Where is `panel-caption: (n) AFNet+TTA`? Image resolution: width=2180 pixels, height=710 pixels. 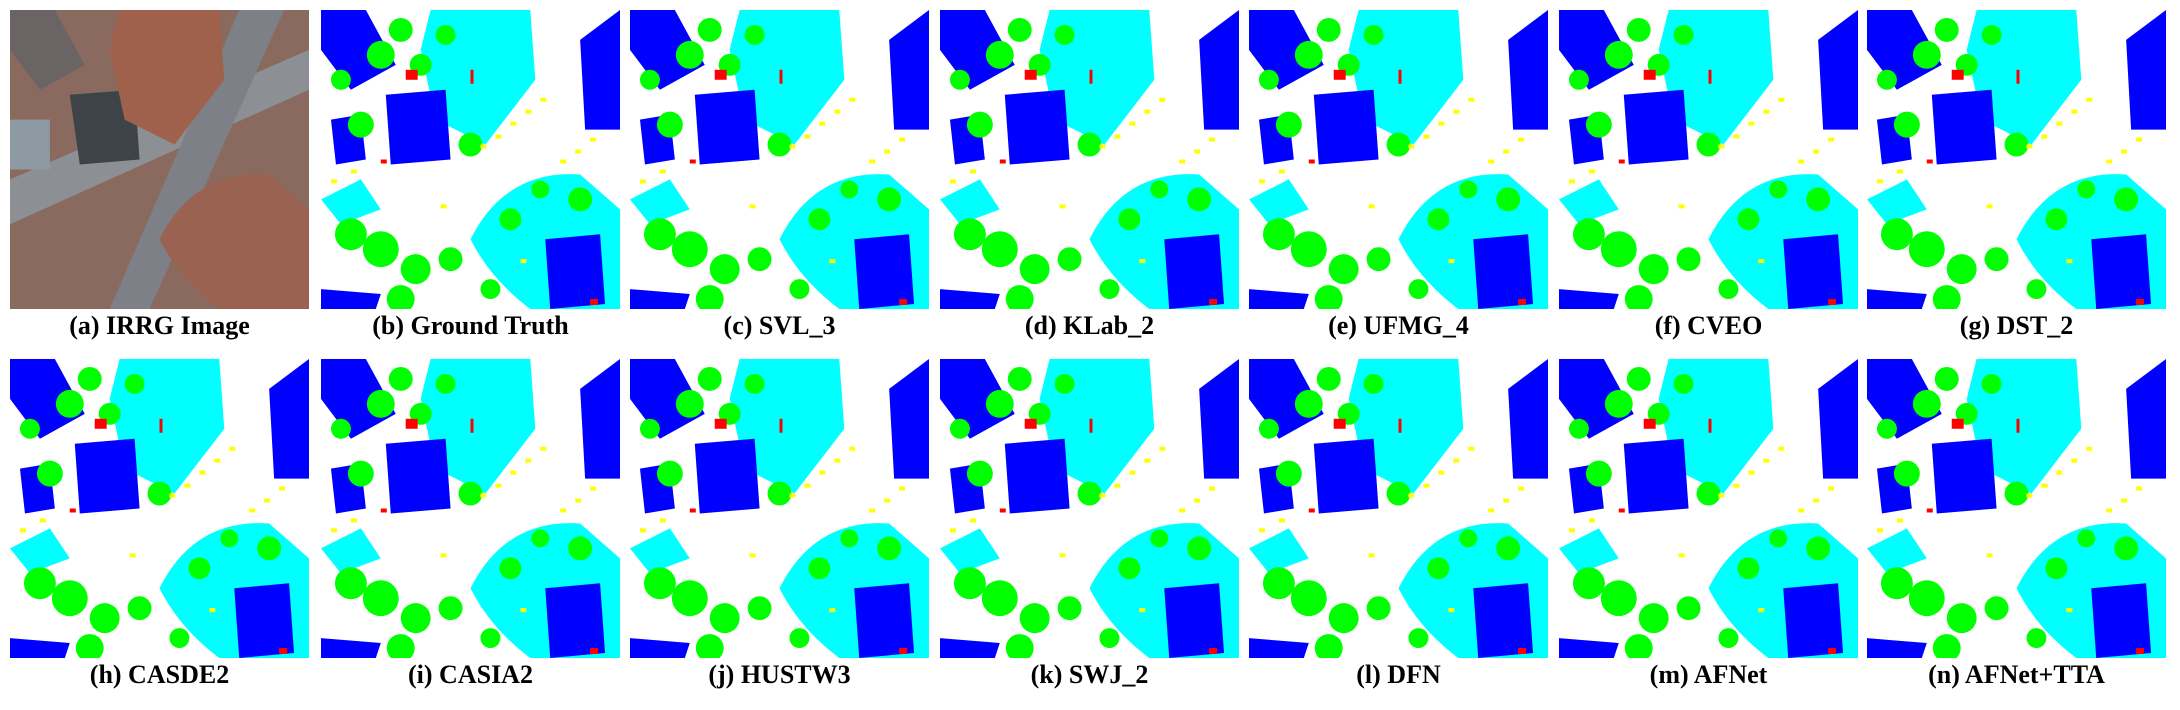 panel-caption: (n) AFNet+TTA is located at coordinates (2016, 674).